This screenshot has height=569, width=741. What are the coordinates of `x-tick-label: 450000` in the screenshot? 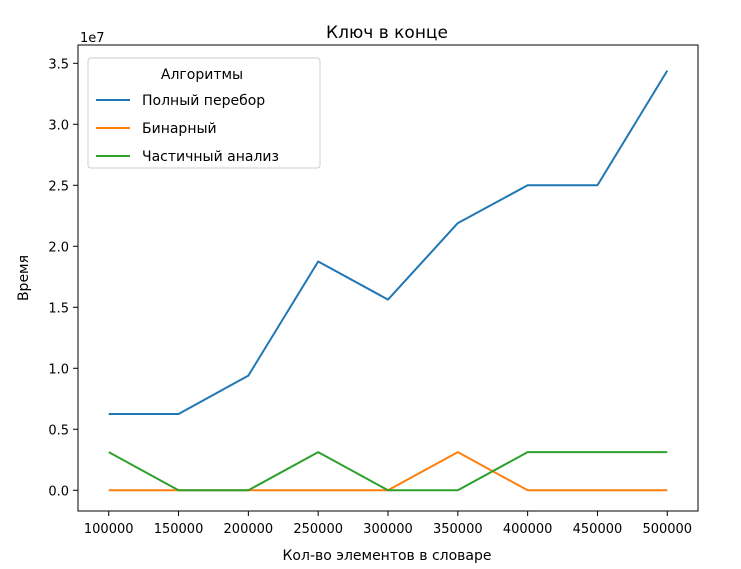 It's located at (598, 529).